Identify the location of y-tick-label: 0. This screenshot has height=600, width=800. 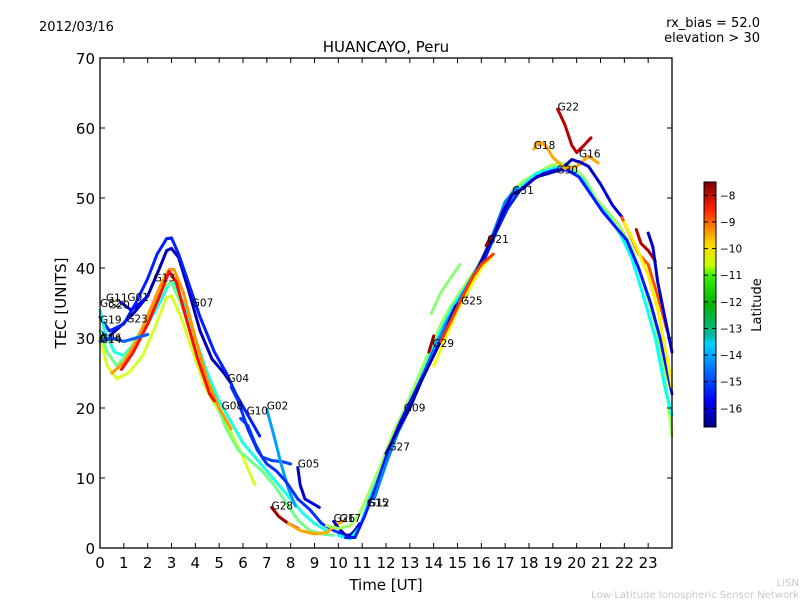
(90, 549).